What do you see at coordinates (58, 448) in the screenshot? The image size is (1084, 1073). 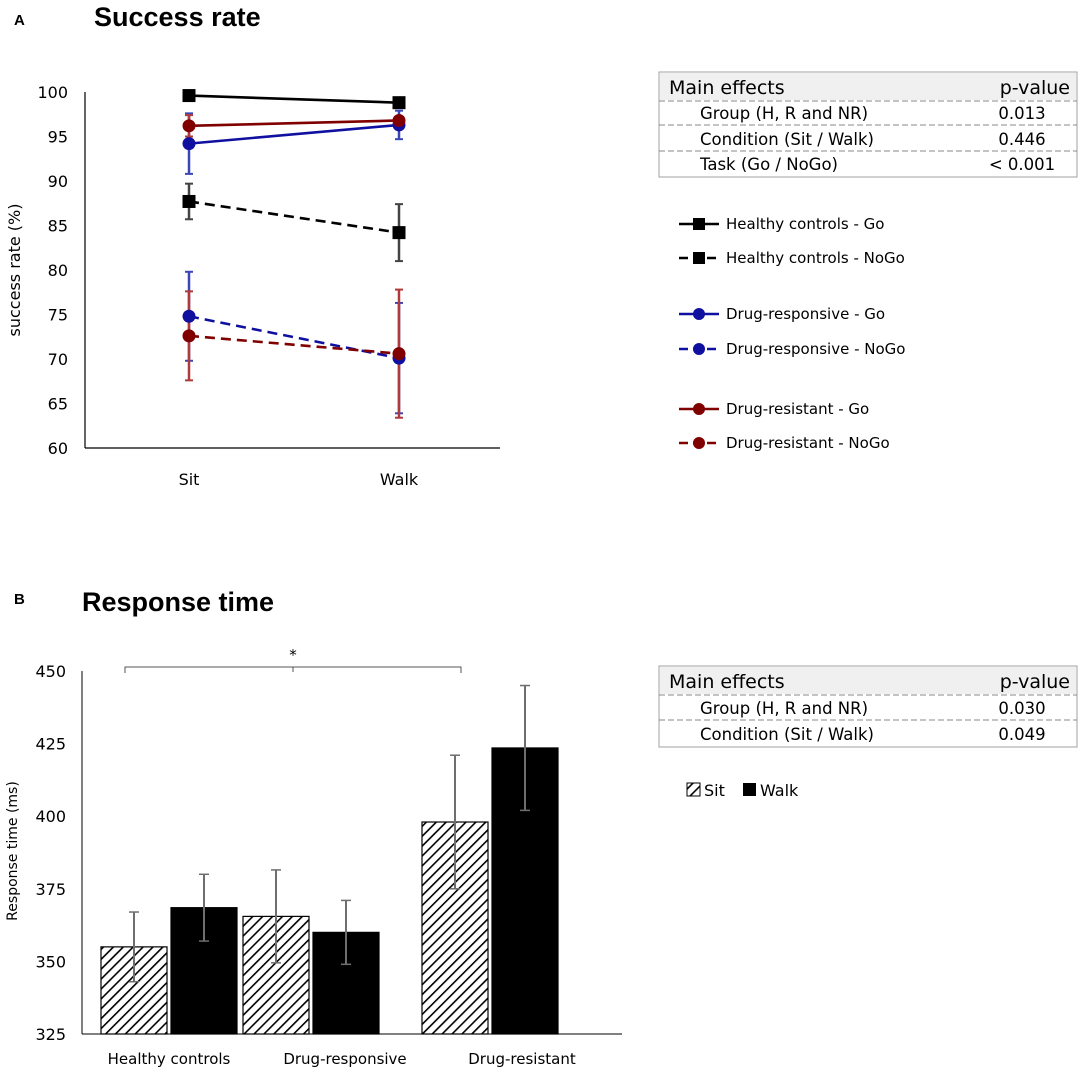 I see `y-tick-label: 60` at bounding box center [58, 448].